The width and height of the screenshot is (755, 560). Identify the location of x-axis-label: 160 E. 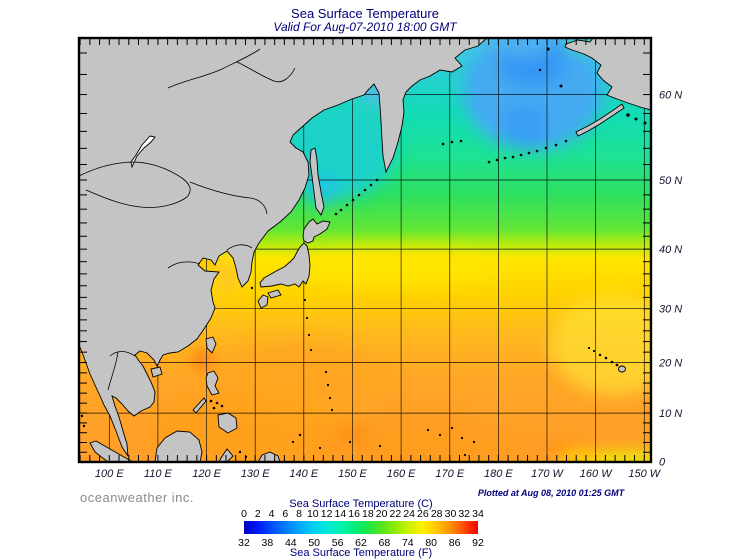
(401, 474).